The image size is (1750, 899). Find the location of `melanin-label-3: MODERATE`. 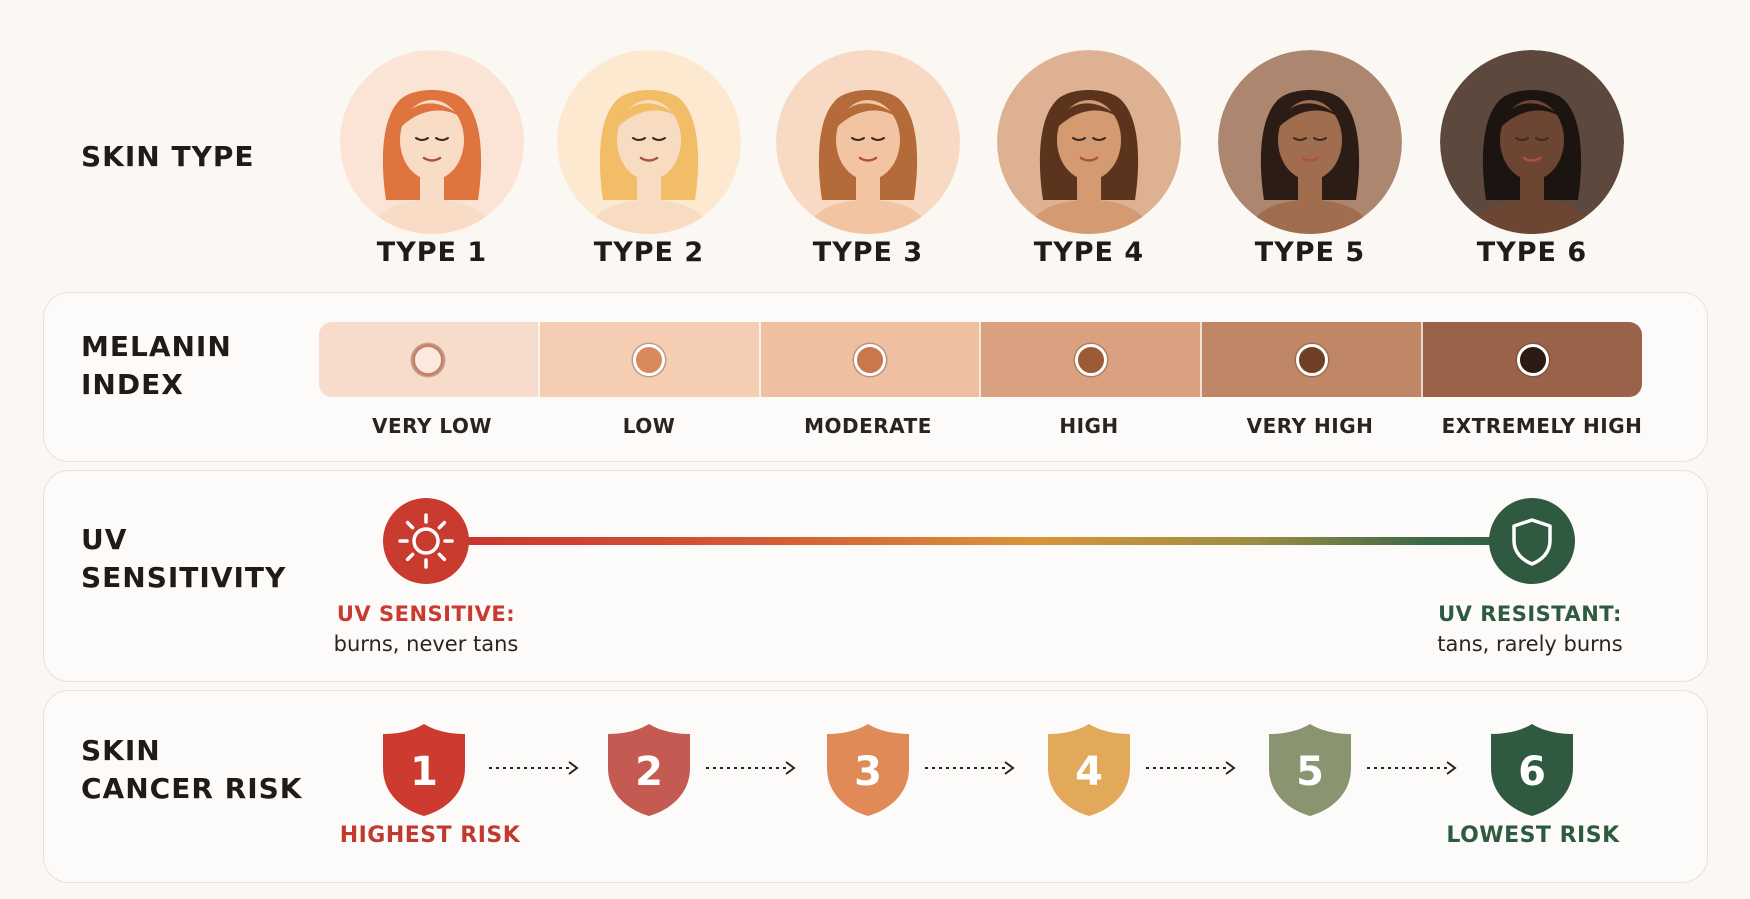

melanin-label-3: MODERATE is located at coordinates (868, 426).